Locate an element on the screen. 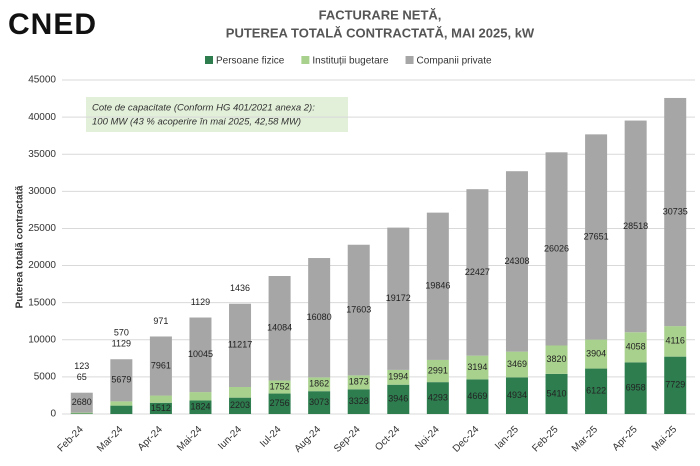 The image size is (700, 466). data-label: 19172 is located at coordinates (398, 298).